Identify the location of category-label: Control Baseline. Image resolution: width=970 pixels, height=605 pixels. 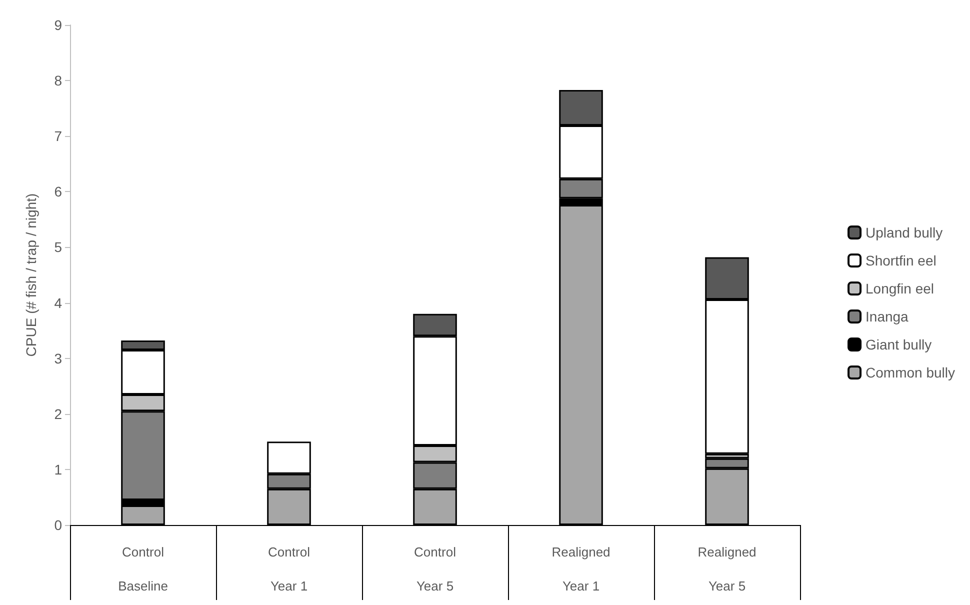
(143, 569).